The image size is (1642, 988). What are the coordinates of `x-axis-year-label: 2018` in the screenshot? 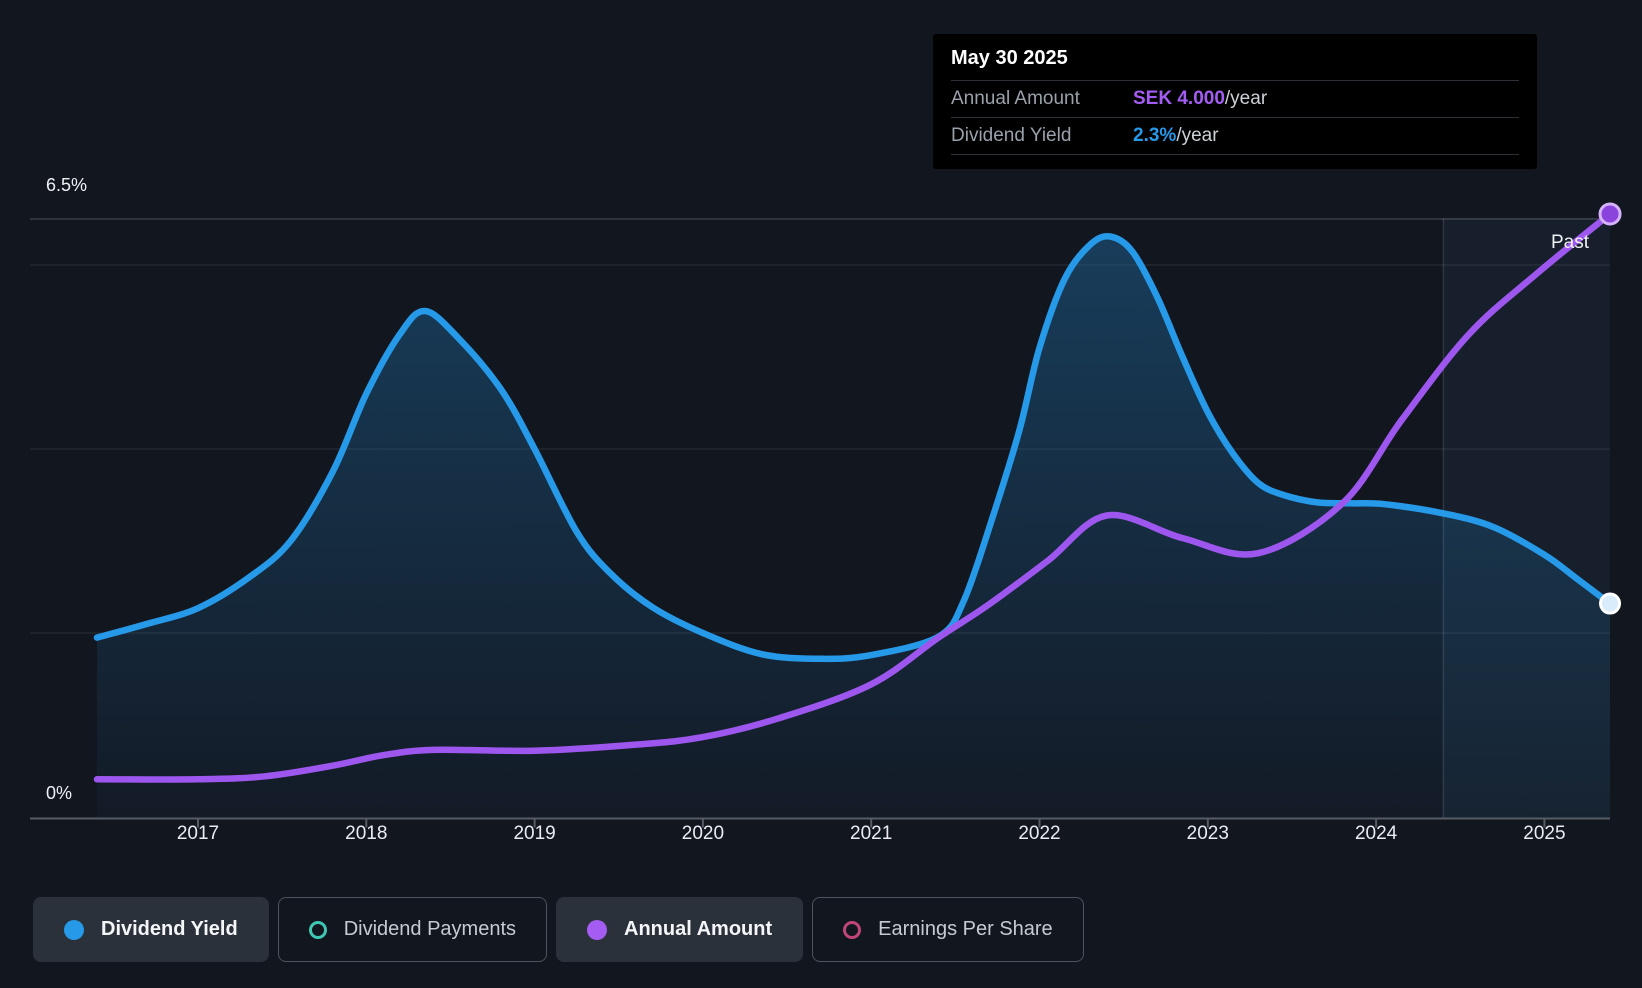 It's located at (366, 833).